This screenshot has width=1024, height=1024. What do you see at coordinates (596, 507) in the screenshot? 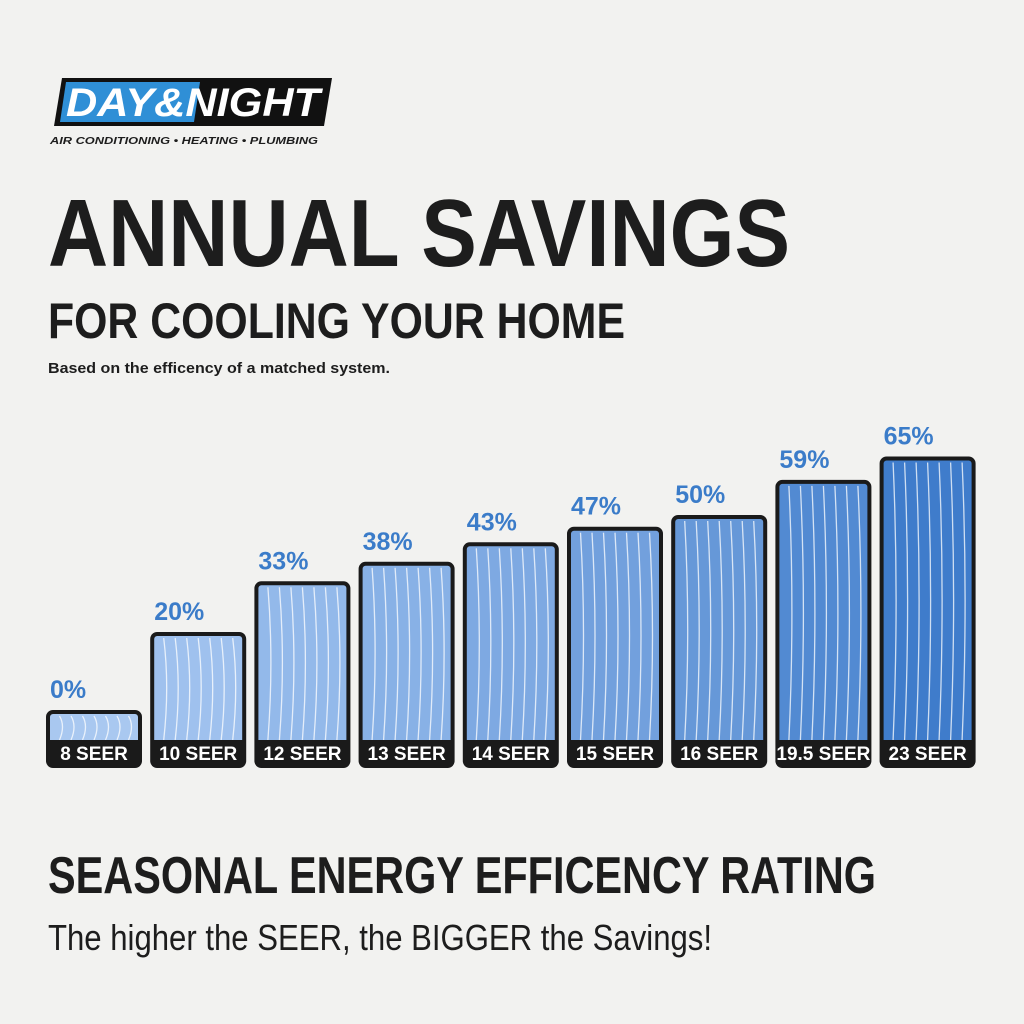
I see `value-label: 47%` at bounding box center [596, 507].